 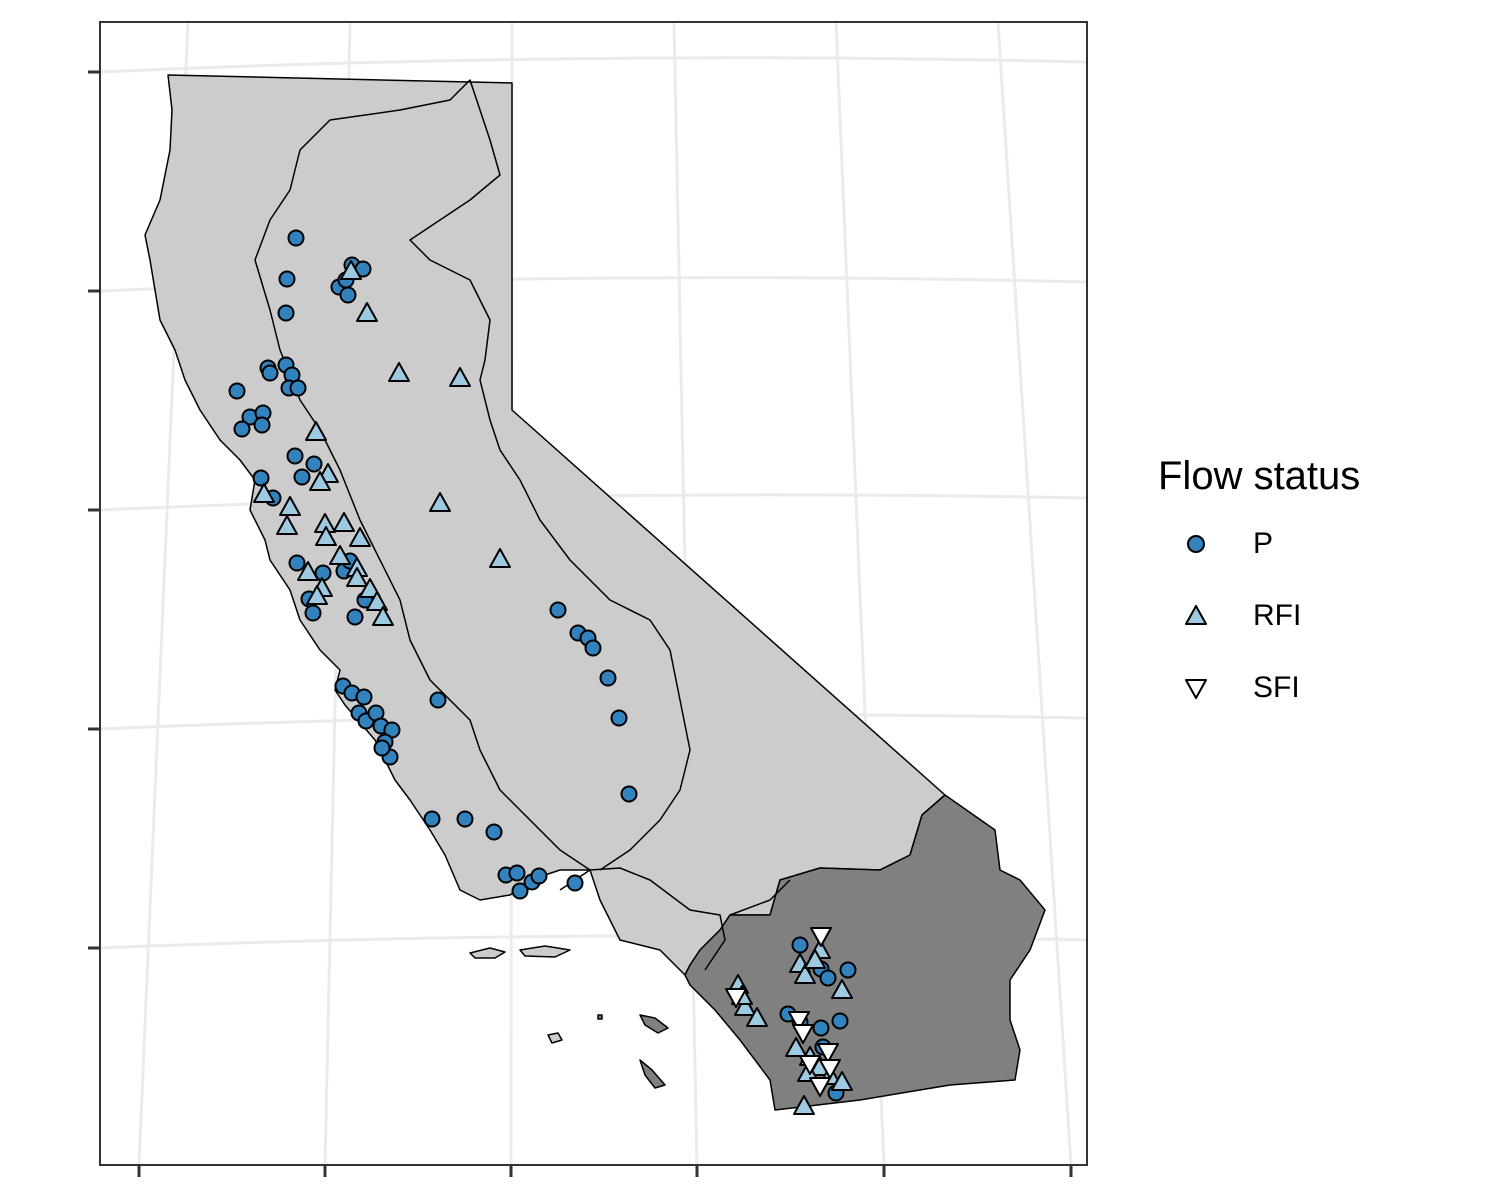 What do you see at coordinates (1263, 543) in the screenshot?
I see `legend-label: P` at bounding box center [1263, 543].